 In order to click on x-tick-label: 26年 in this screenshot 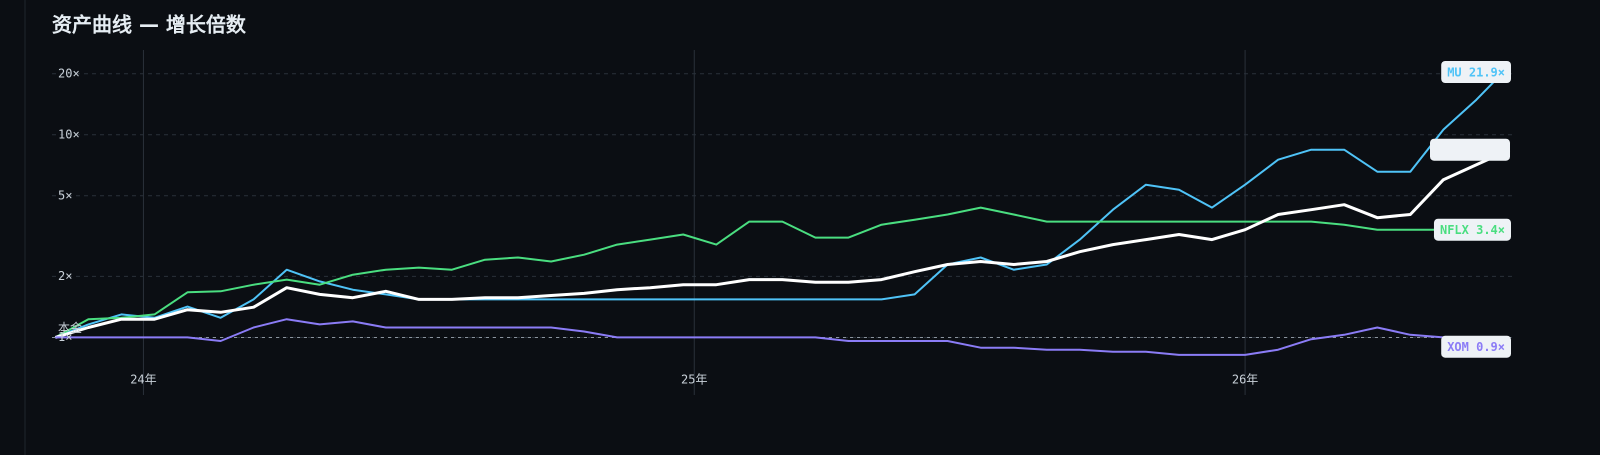, I will do `click(1245, 380)`.